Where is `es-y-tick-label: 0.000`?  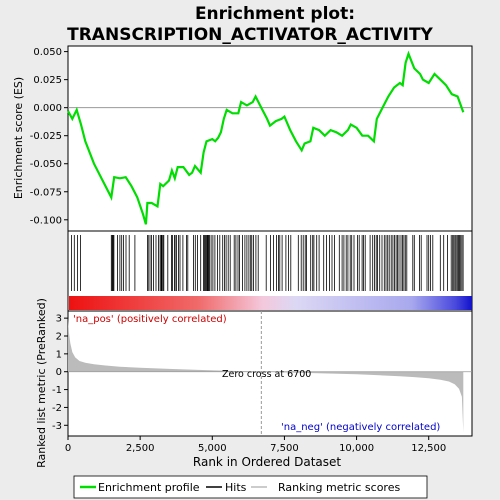 es-y-tick-label: 0.000 is located at coordinates (47, 108).